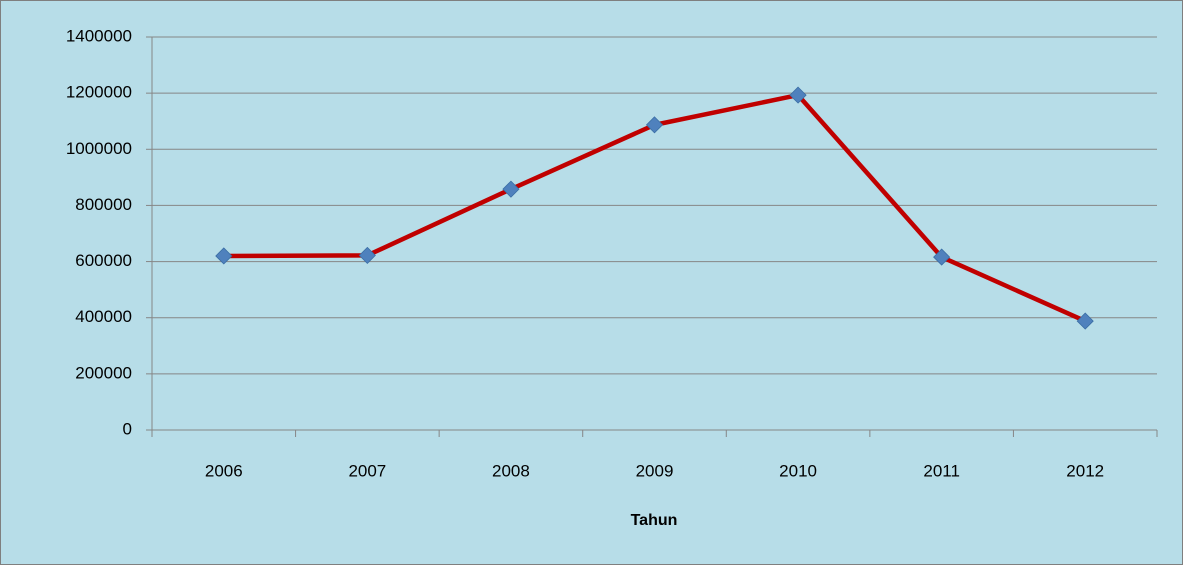 The height and width of the screenshot is (565, 1183). What do you see at coordinates (511, 470) in the screenshot?
I see `x-tick-label: 2008` at bounding box center [511, 470].